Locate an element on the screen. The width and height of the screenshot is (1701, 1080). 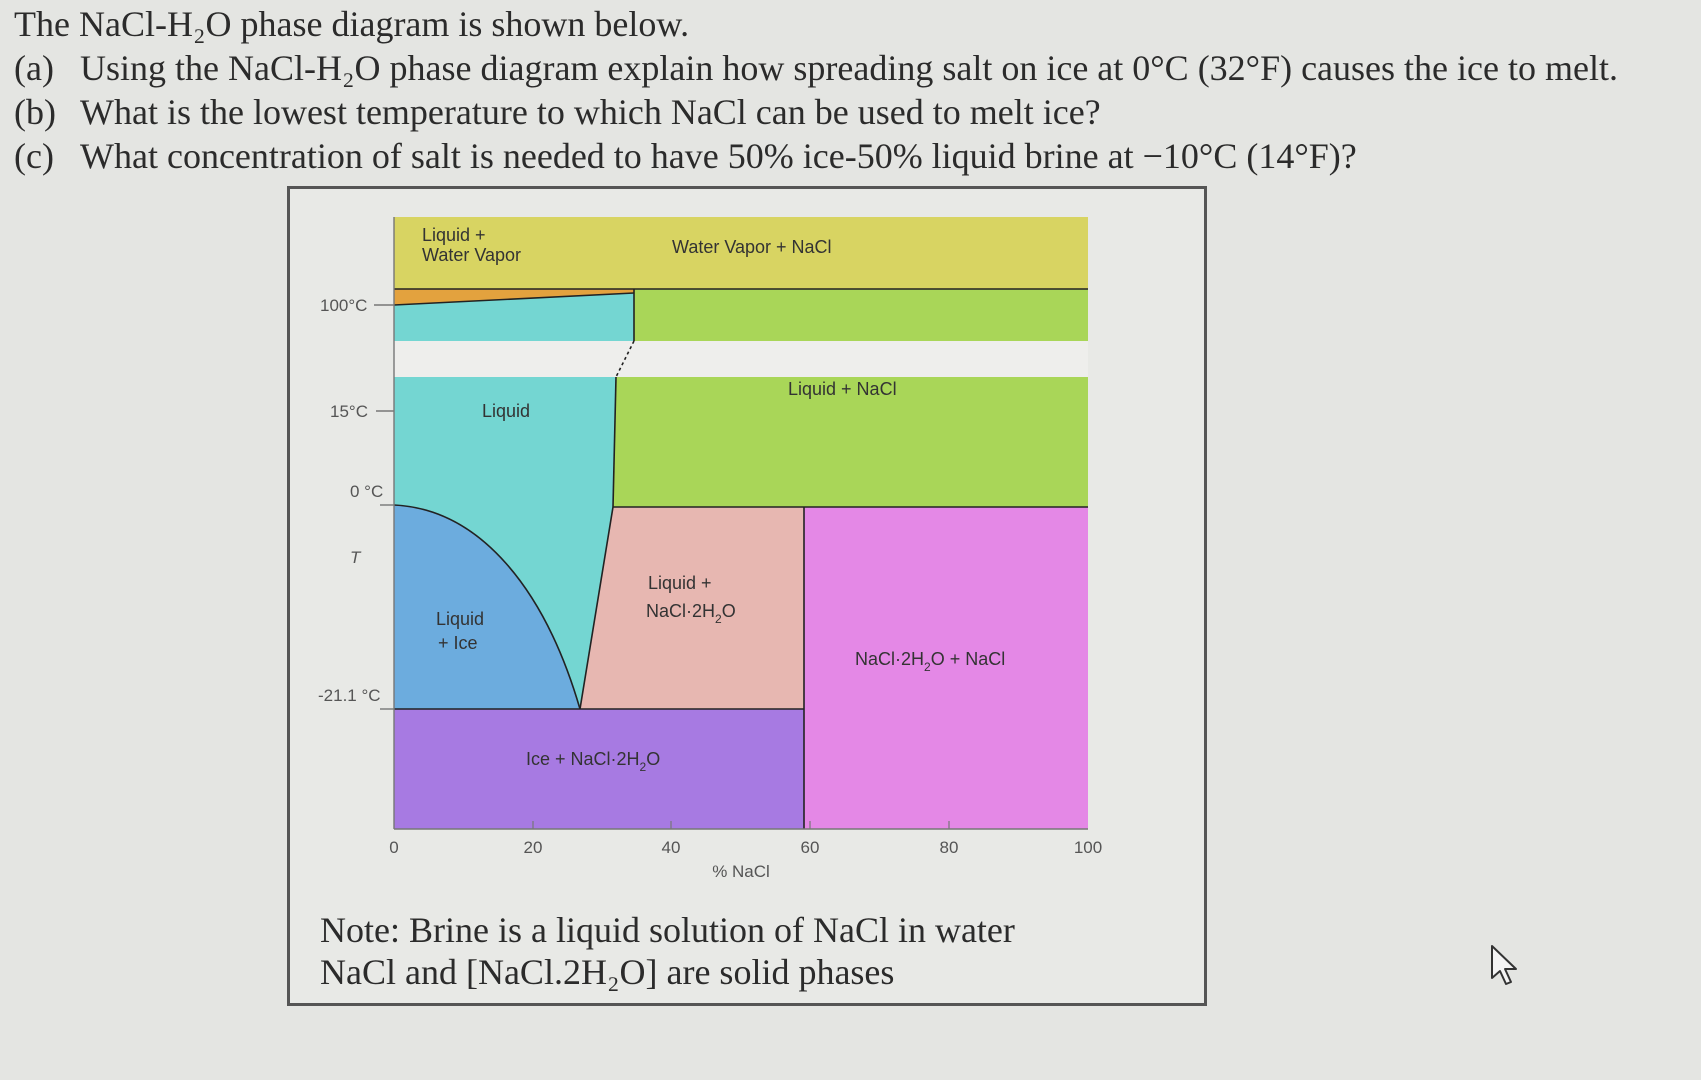
label-liquid-vapor-1: Liquid + is located at coordinates (454, 235).